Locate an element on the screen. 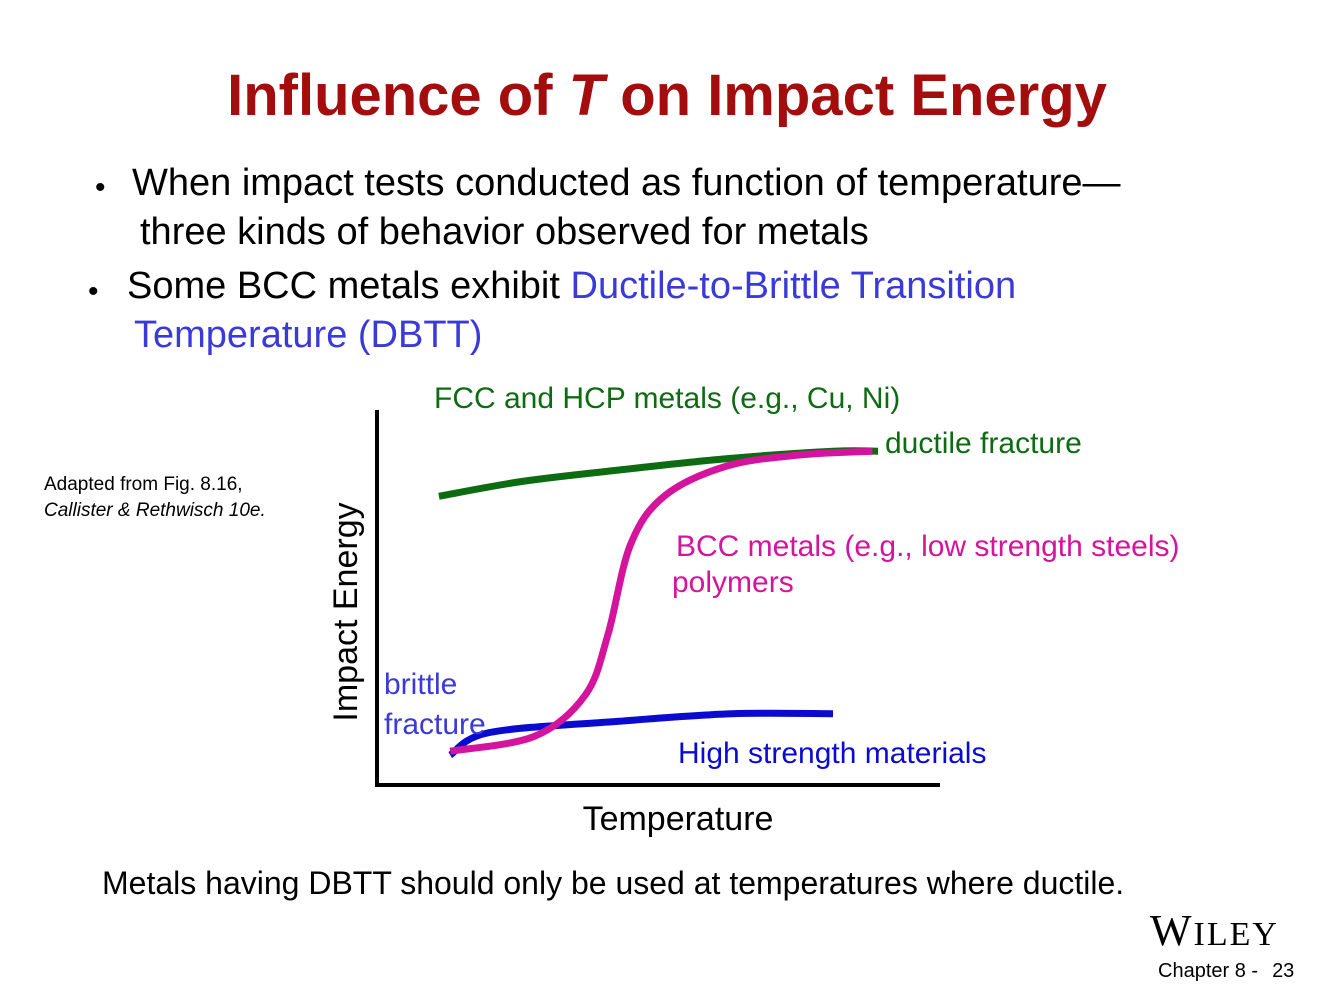  fracture-label: fracture is located at coordinates (435, 724).